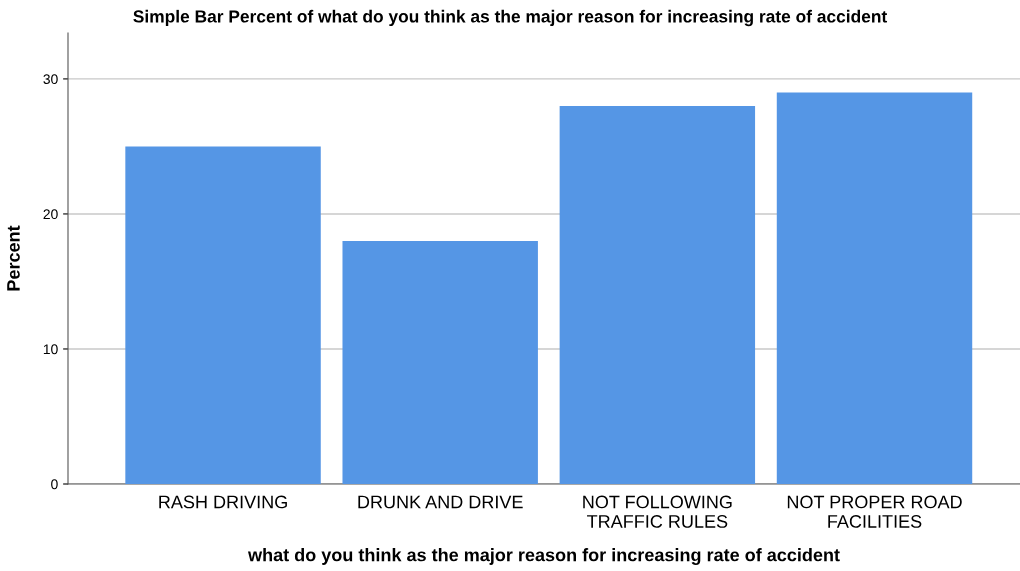 The image size is (1020, 571). Describe the element at coordinates (223, 502) in the screenshot. I see `x-tick-label: RASH DRIVING` at that location.